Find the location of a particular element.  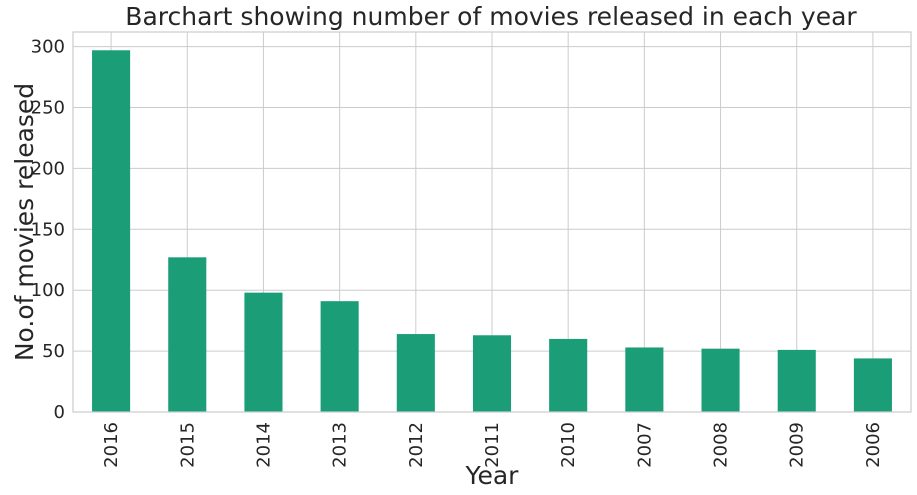

x-tick-label: 2015 is located at coordinates (187, 445).